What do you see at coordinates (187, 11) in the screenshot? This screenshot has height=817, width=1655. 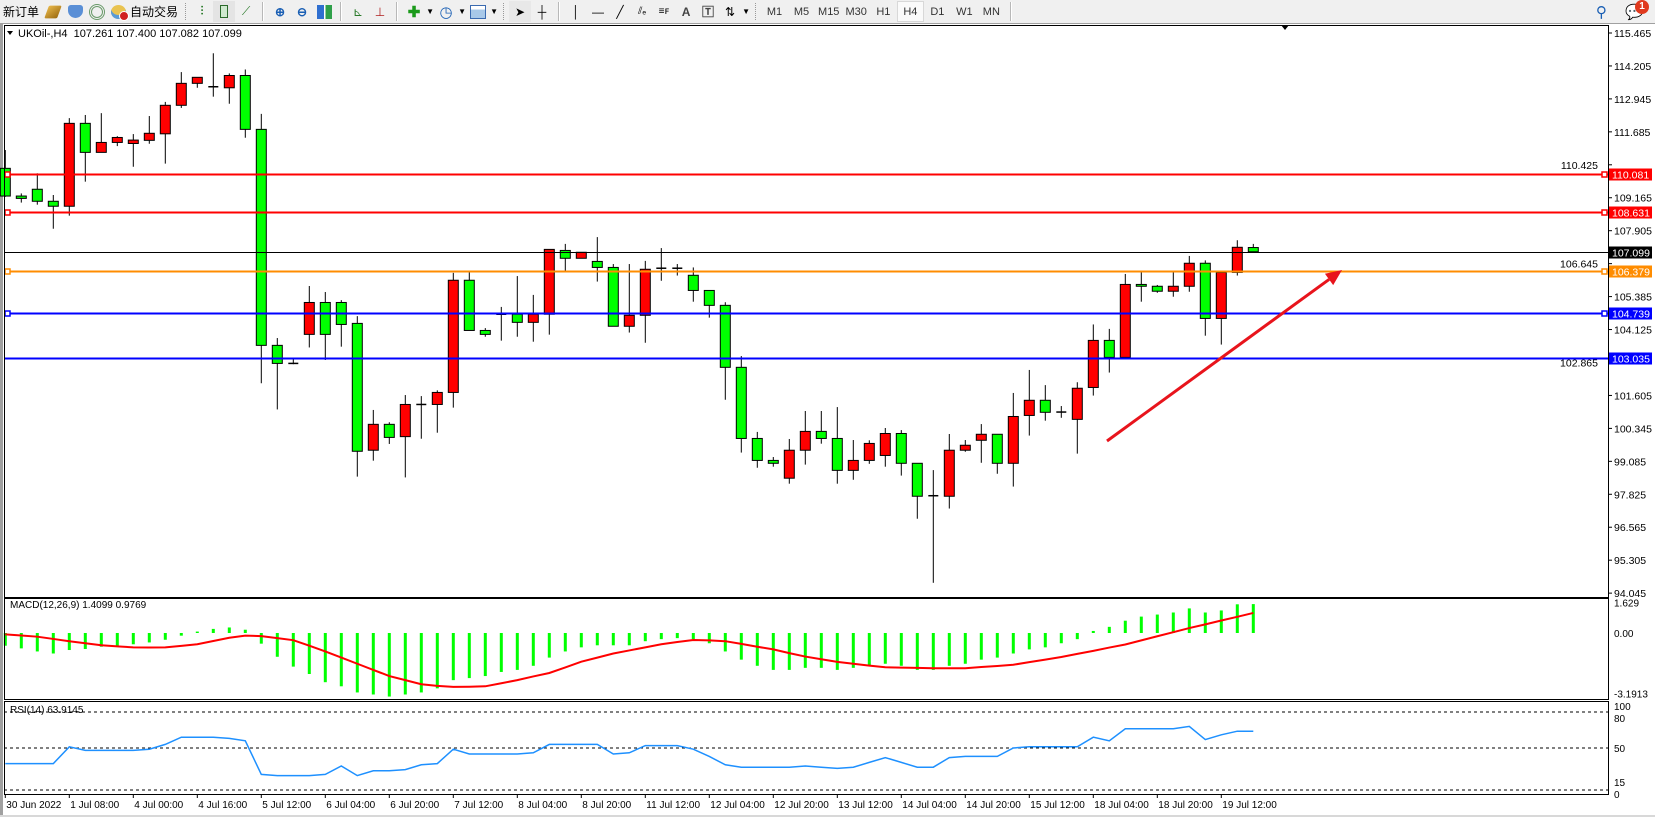 I see `toolbar-grip` at bounding box center [187, 11].